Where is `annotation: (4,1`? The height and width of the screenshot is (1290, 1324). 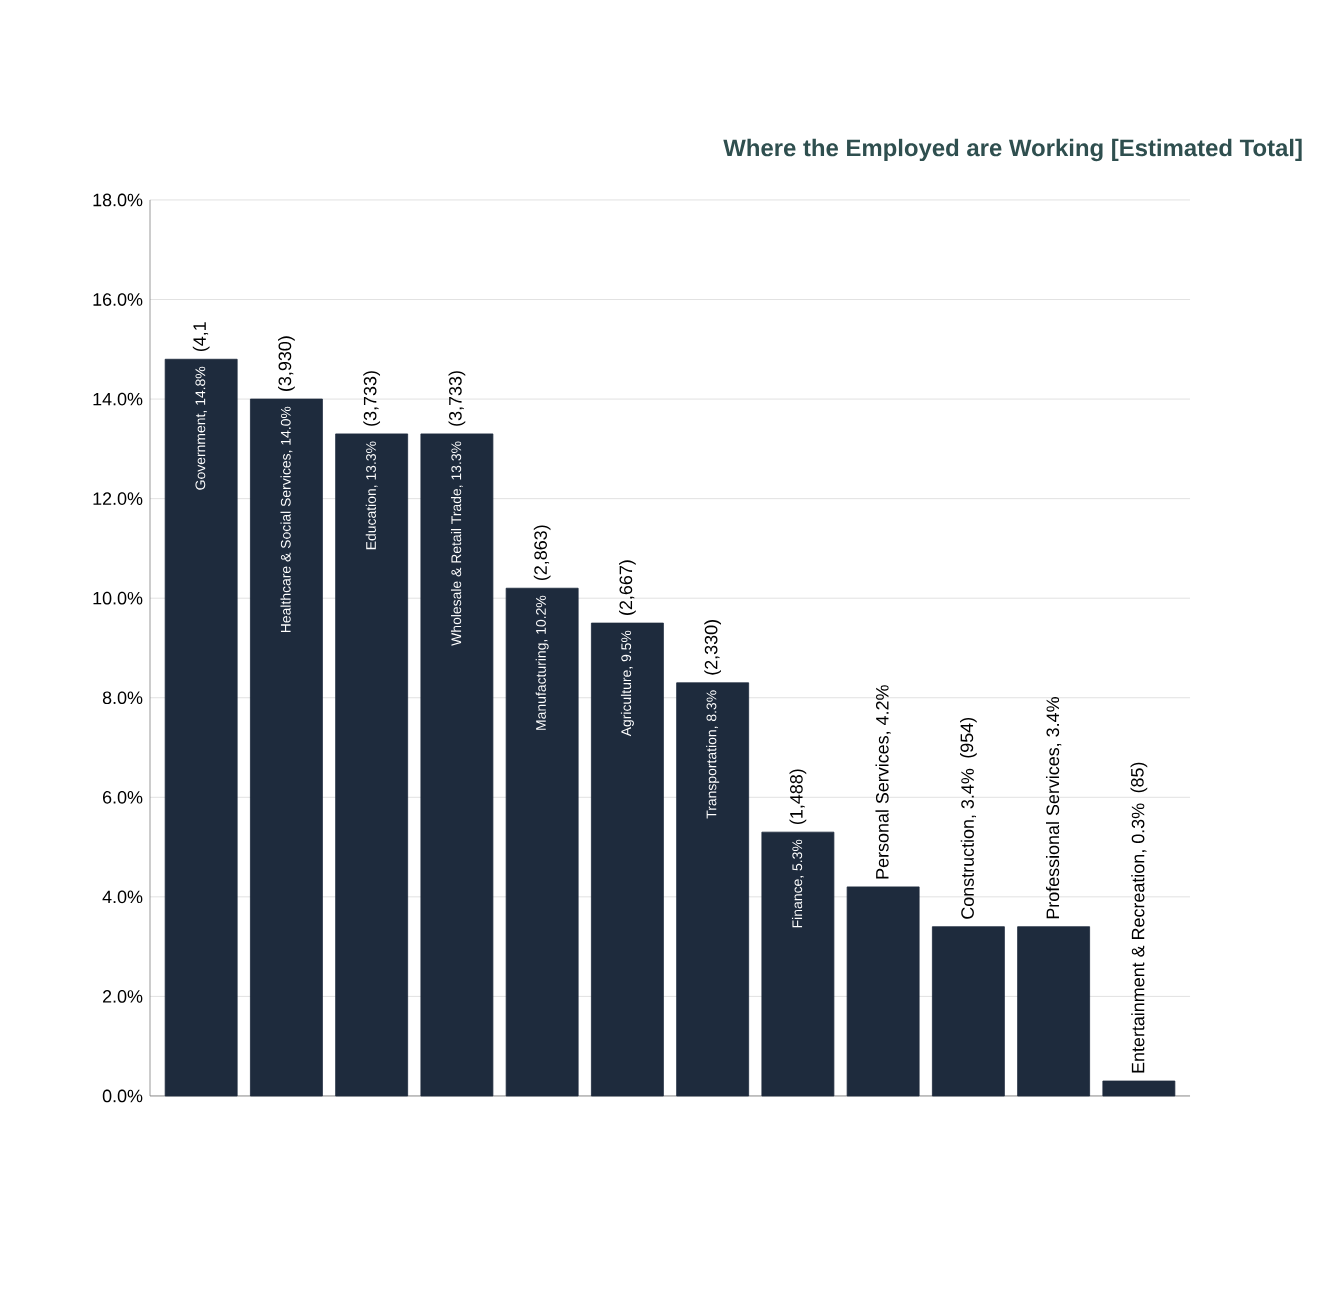
annotation: (4,1 is located at coordinates (201, 337).